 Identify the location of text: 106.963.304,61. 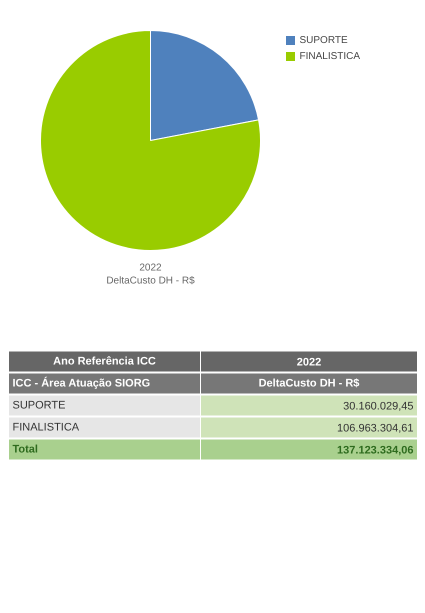
(375, 428).